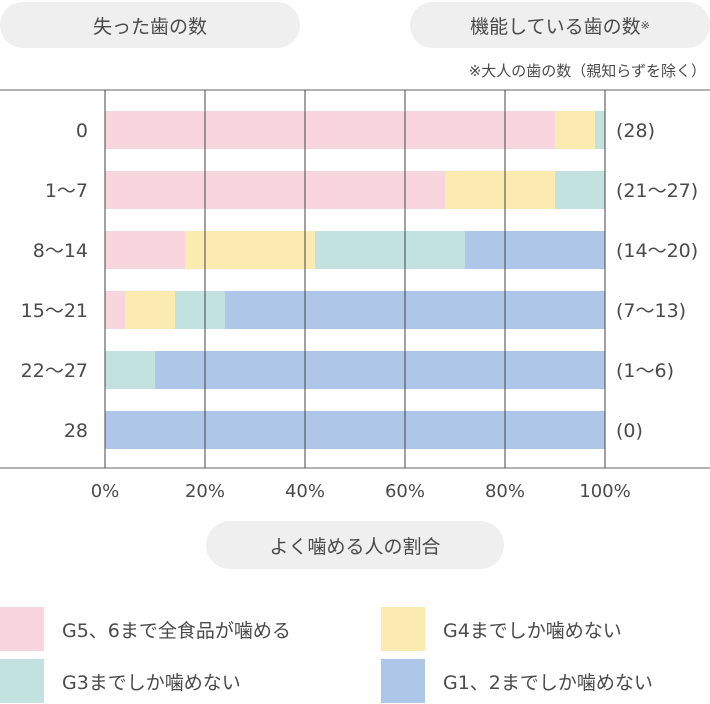 Image resolution: width=710 pixels, height=704 pixels. What do you see at coordinates (390, 250) in the screenshot?
I see `bar-row2-series2` at bounding box center [390, 250].